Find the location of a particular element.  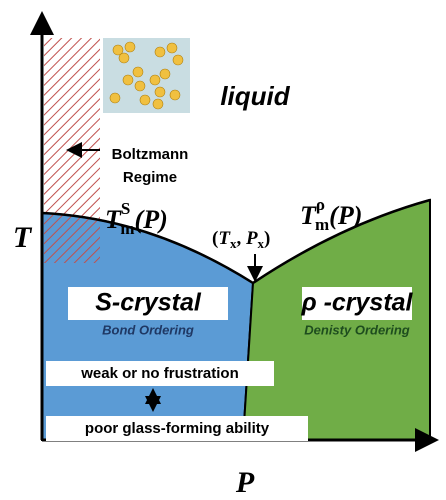

bond-ordering-label: Bond Ordering is located at coordinates (148, 329).